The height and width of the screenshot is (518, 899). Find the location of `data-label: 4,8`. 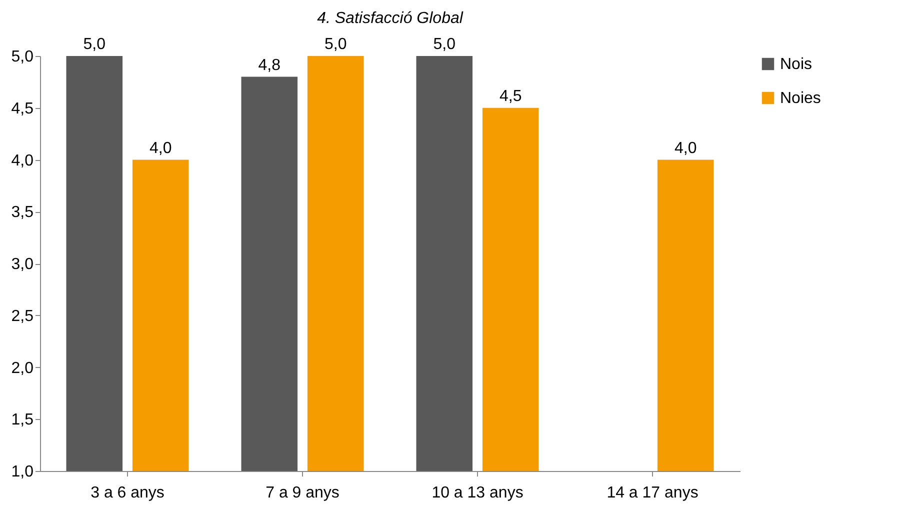

data-label: 4,8 is located at coordinates (269, 65).